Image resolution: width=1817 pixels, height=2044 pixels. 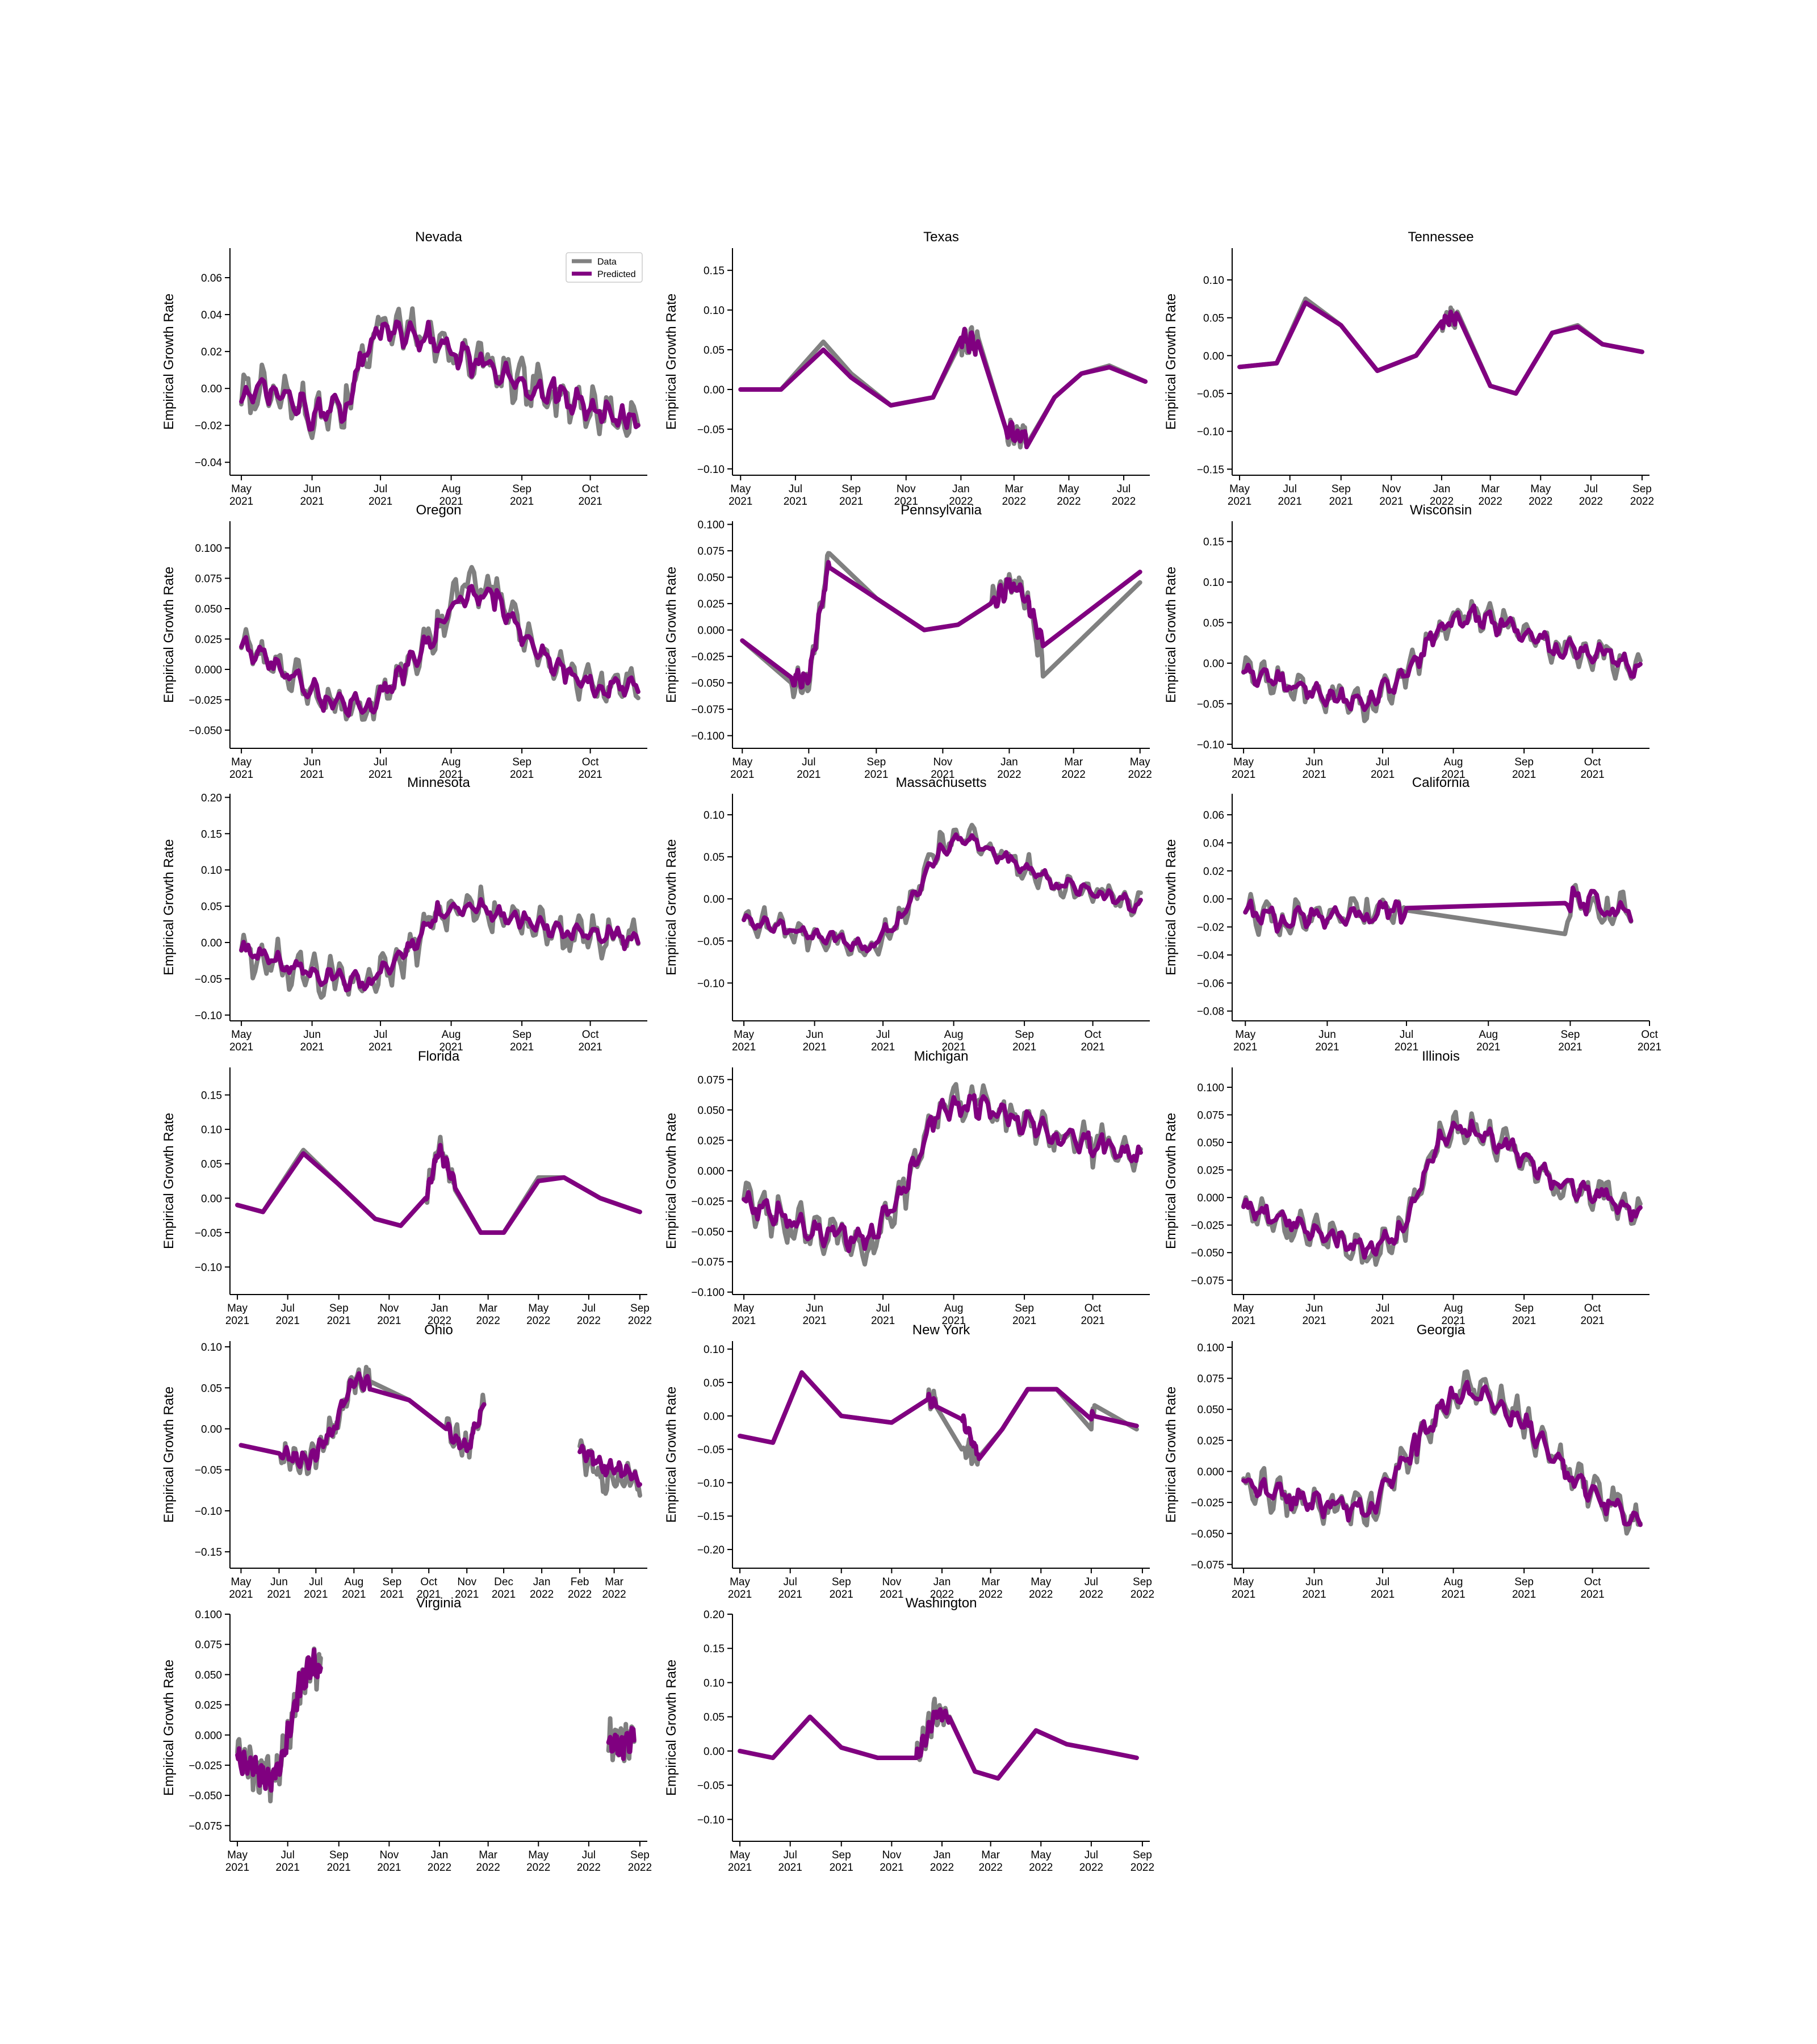 What do you see at coordinates (715, 1417) in the screenshot?
I see `y-tick-label: 0.00` at bounding box center [715, 1417].